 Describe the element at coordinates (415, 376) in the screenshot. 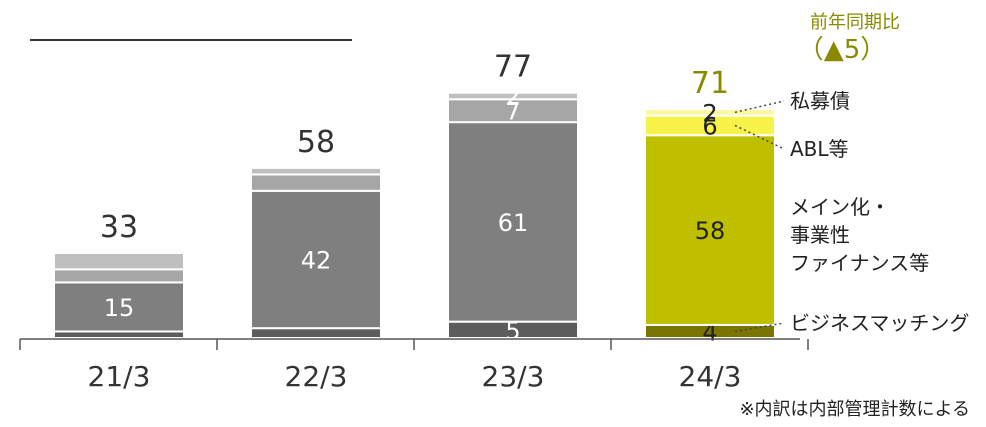

I see `category-labels-group: 21/3 22/3 23/3 24/3` at that location.